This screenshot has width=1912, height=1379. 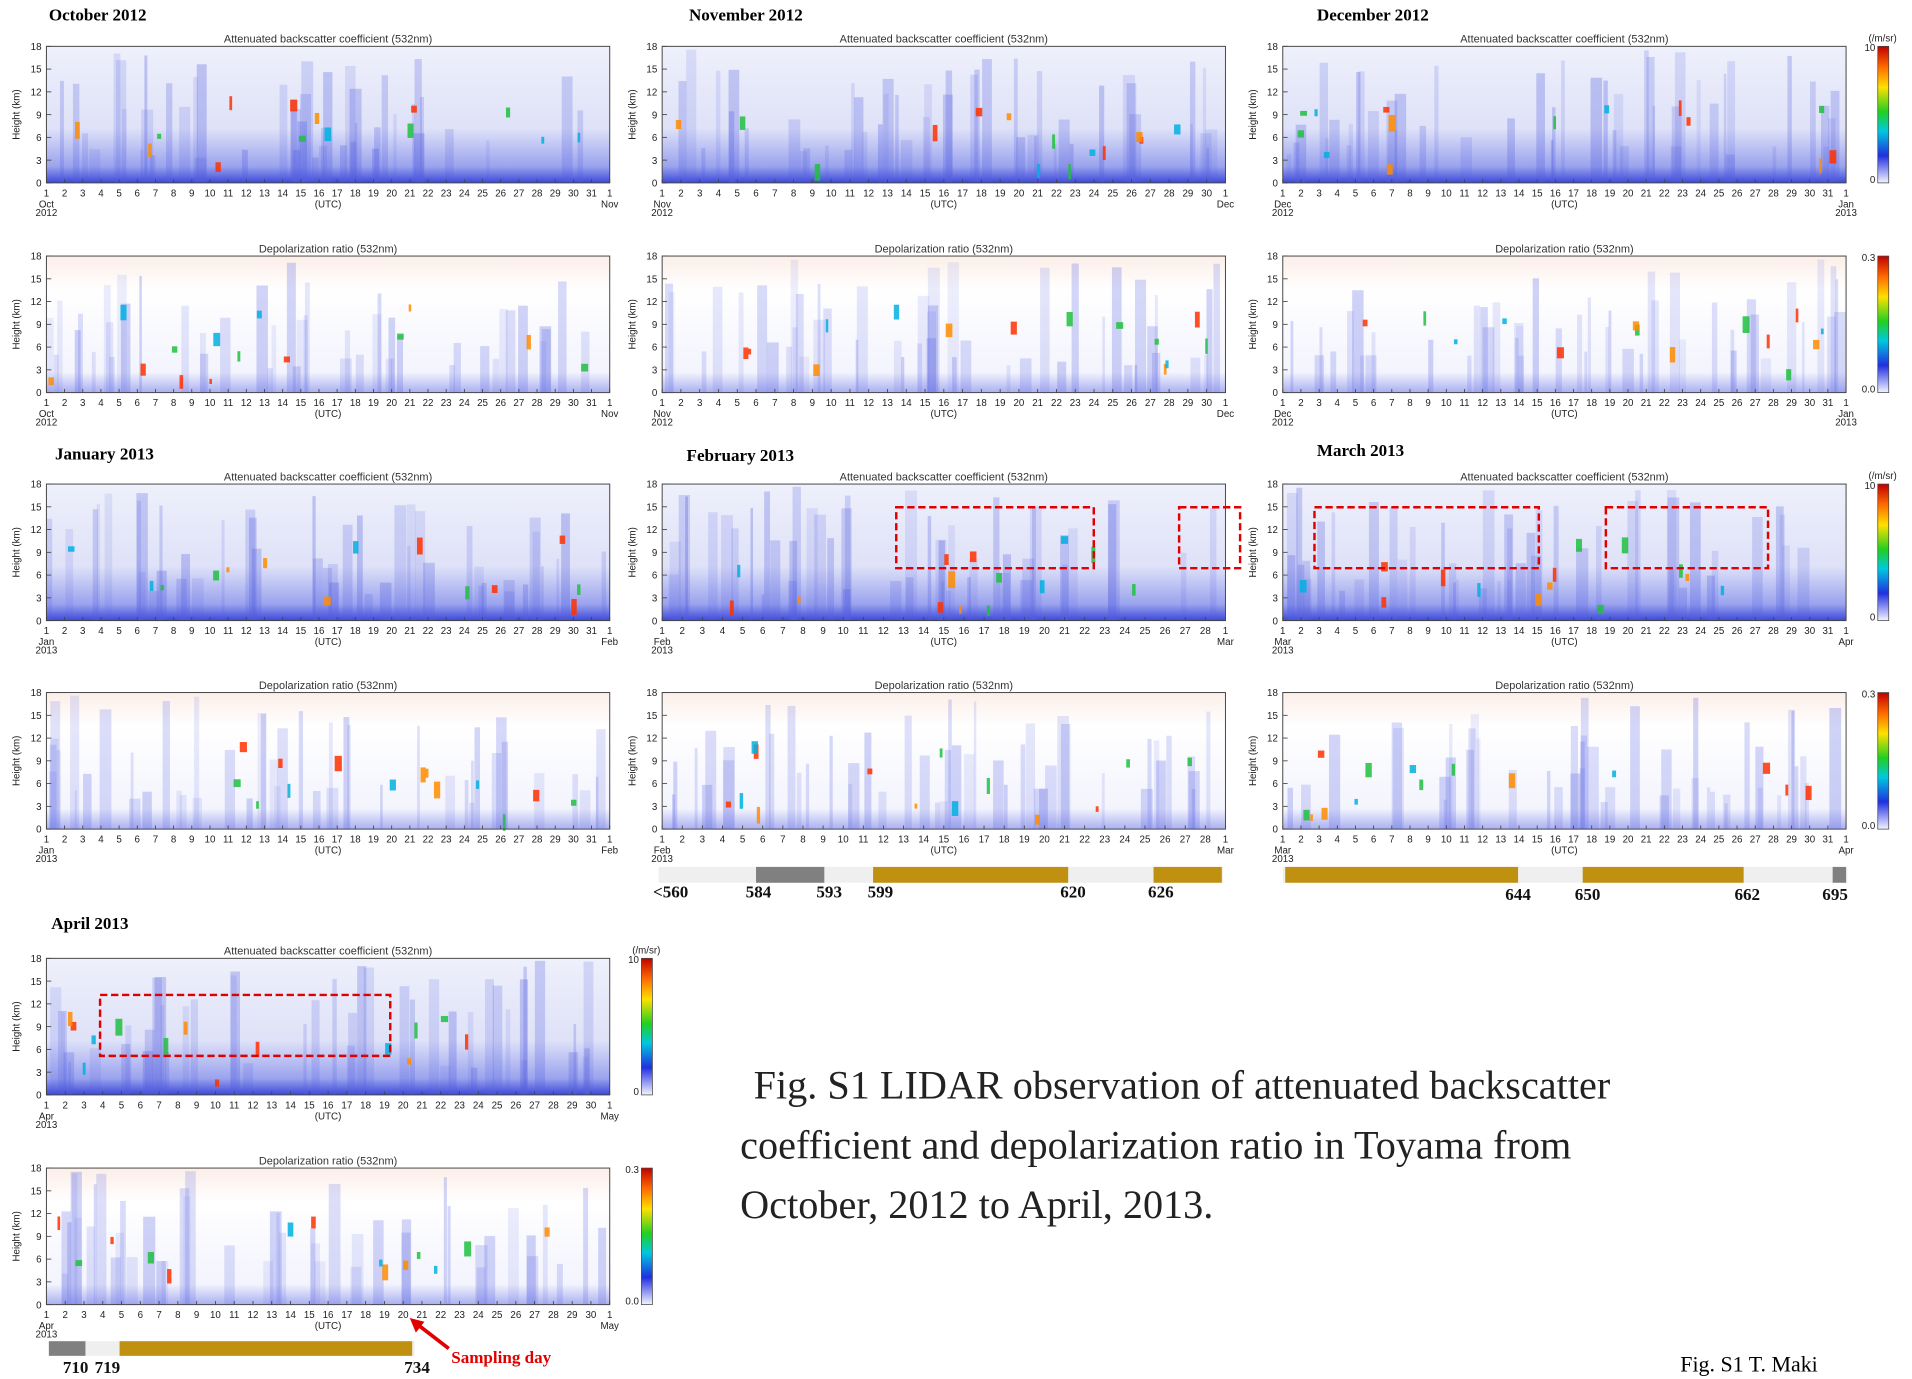 What do you see at coordinates (446, 840) in the screenshot?
I see `x-tick-label: 23` at bounding box center [446, 840].